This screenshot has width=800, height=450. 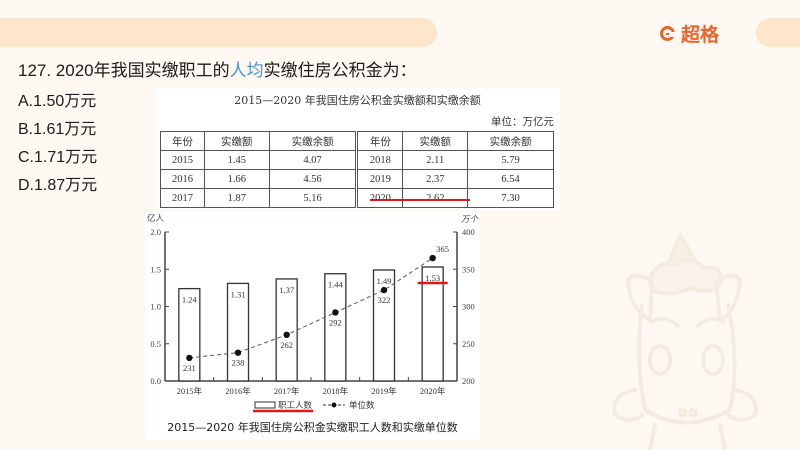 I want to click on right-tick-label: 300, so click(x=468, y=307).